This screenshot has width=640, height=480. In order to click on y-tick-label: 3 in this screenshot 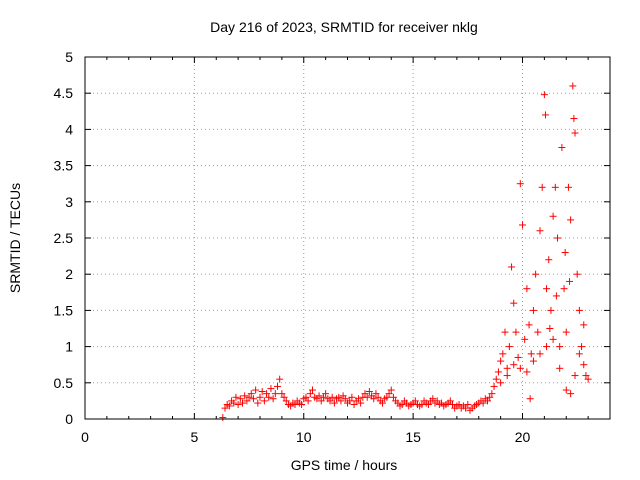, I will do `click(69, 202)`.